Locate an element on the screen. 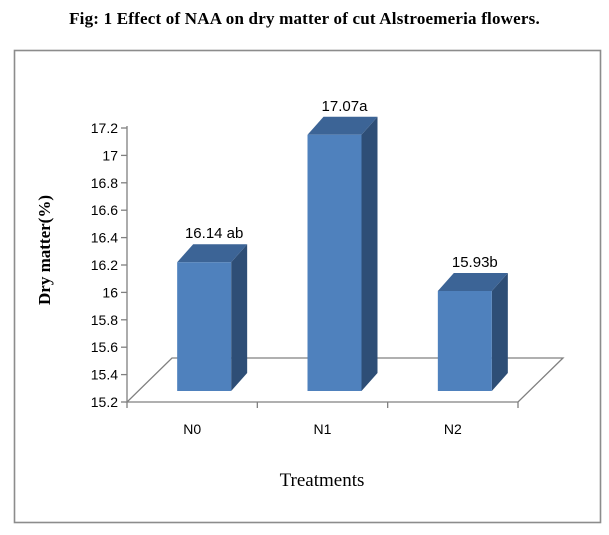  x-axis-title: Treatments is located at coordinates (322, 480).